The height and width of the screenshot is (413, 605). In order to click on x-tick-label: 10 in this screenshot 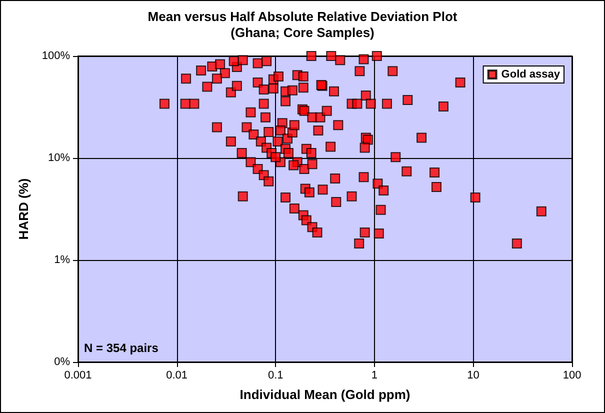, I will do `click(473, 376)`.